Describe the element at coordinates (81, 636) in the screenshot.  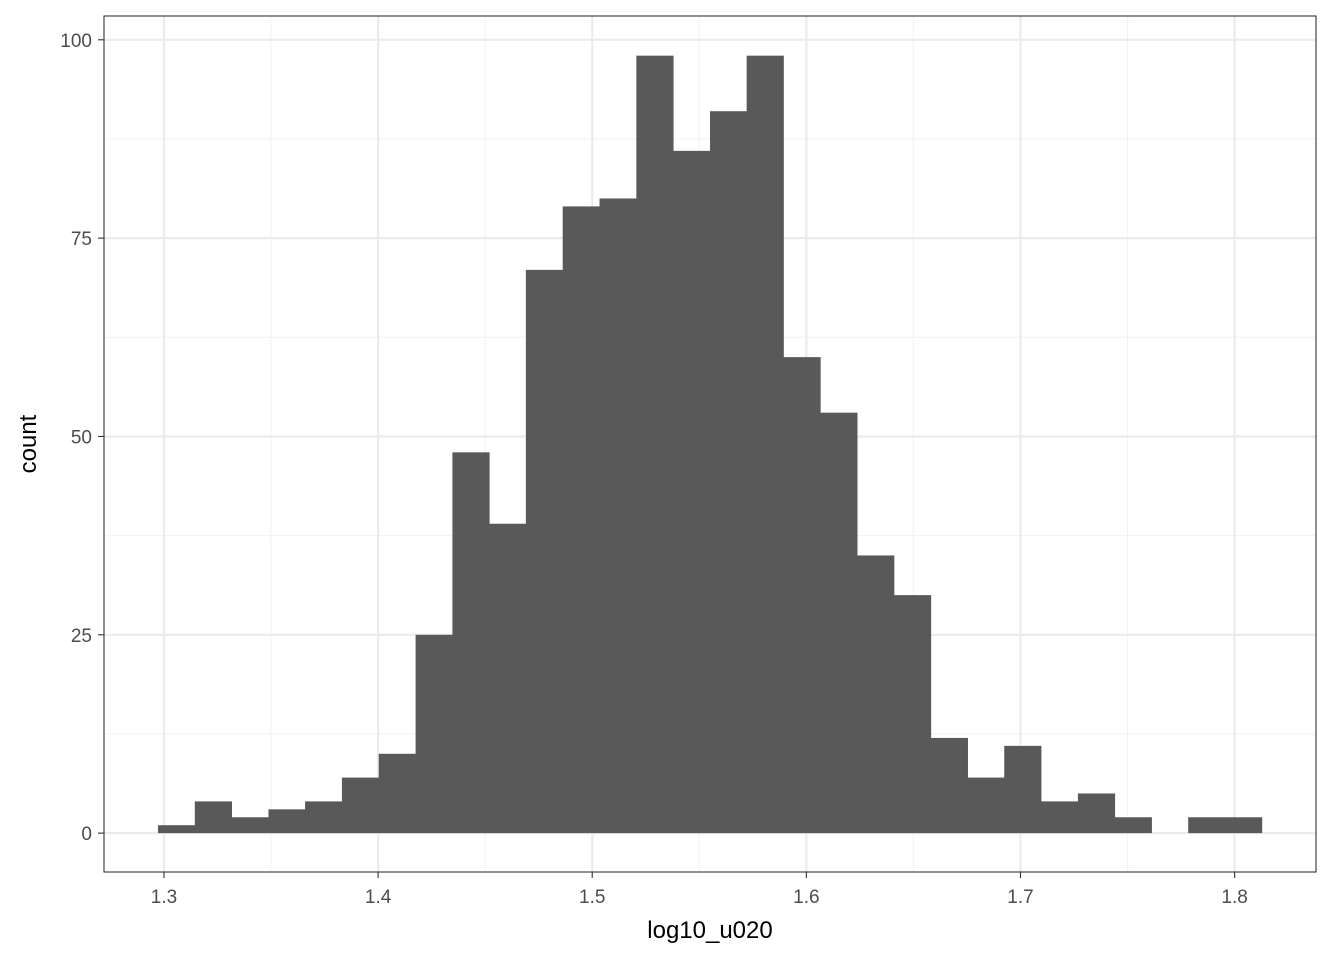
I see `y-tick-label: 25` at that location.